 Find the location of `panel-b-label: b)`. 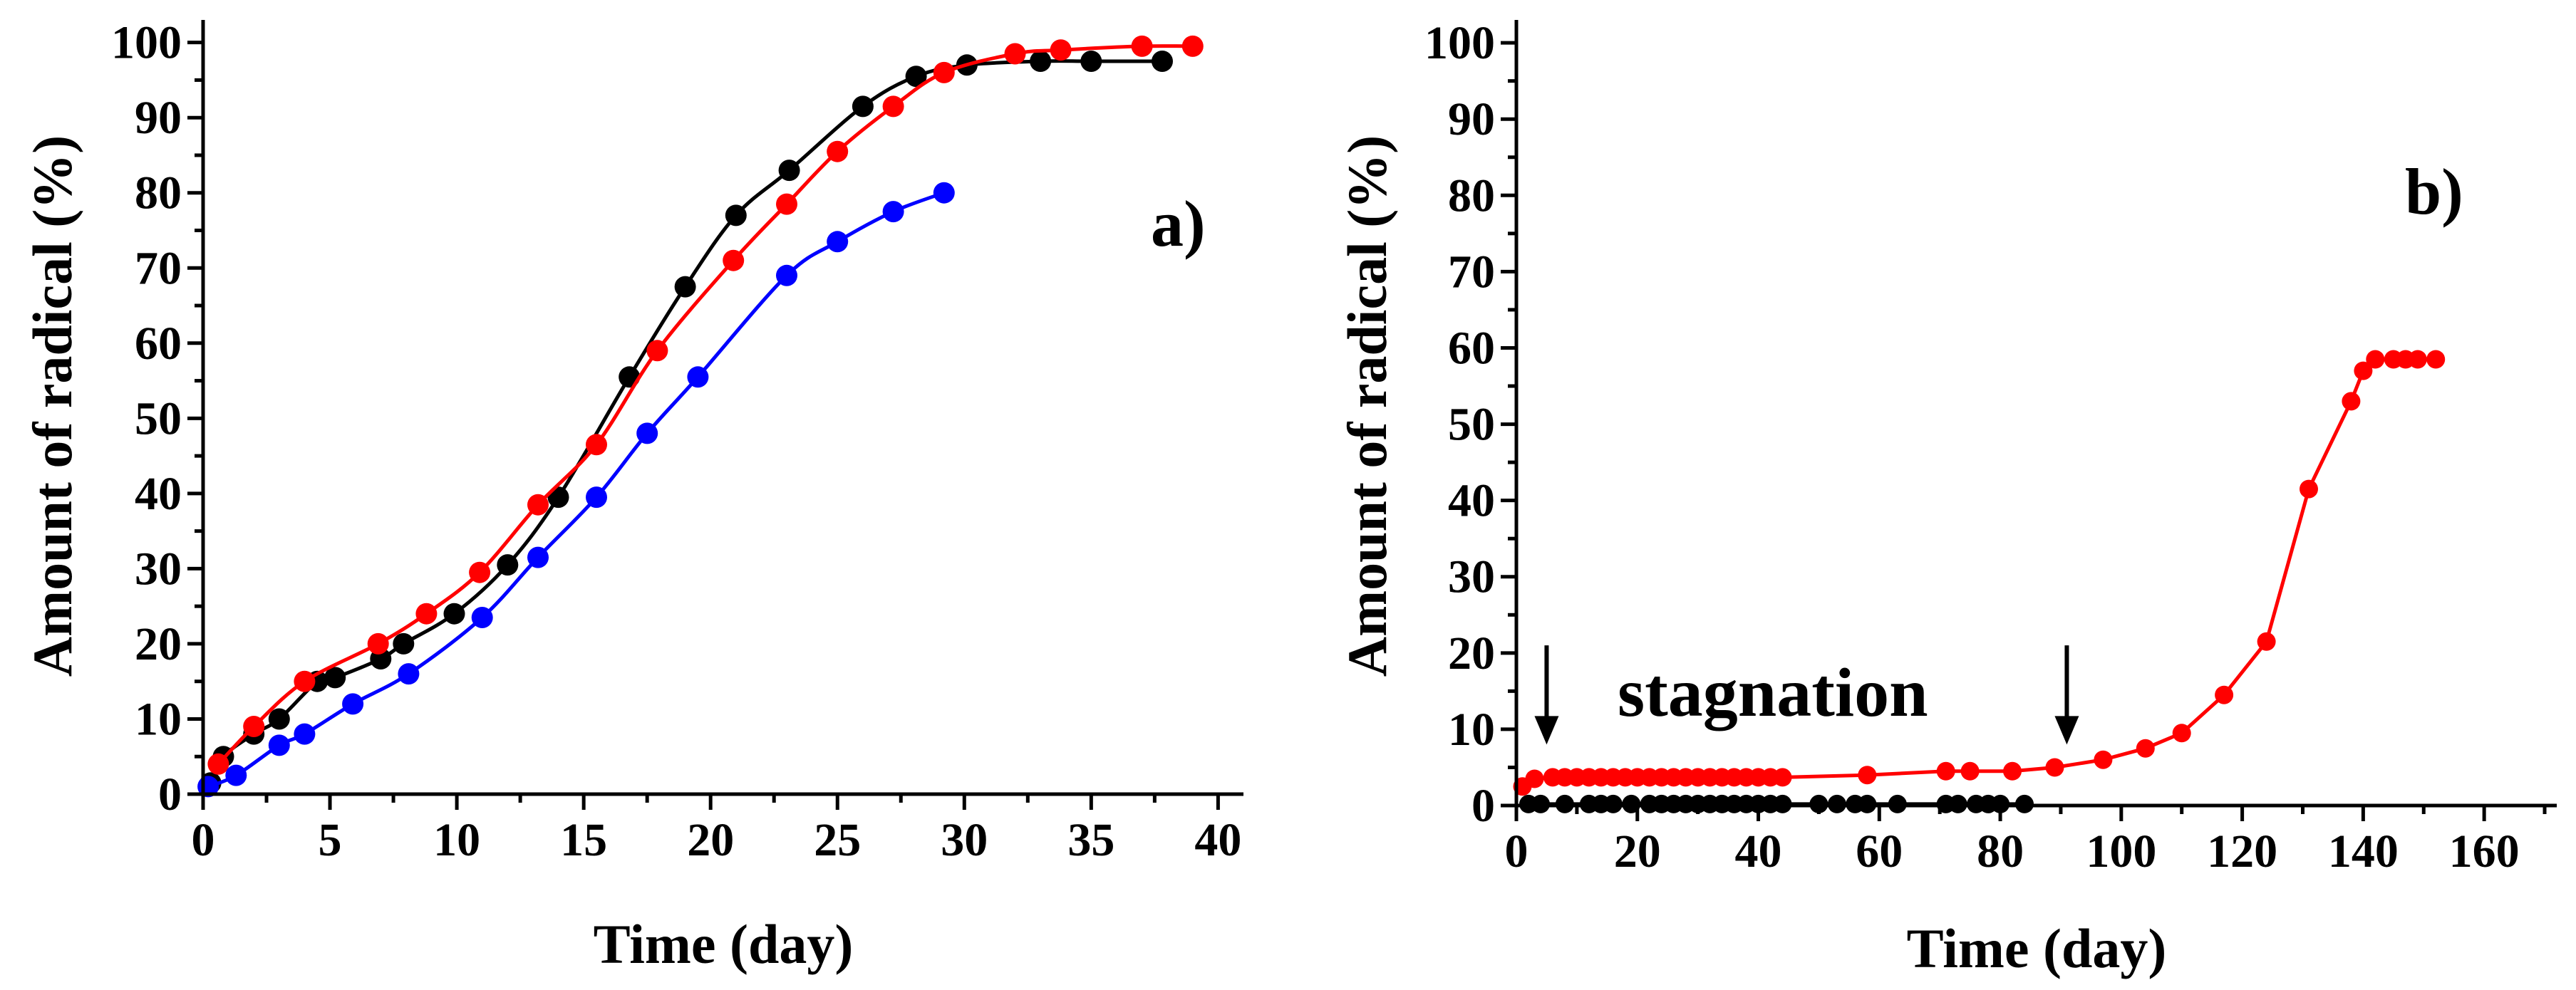

panel-b-label: b) is located at coordinates (2434, 191).